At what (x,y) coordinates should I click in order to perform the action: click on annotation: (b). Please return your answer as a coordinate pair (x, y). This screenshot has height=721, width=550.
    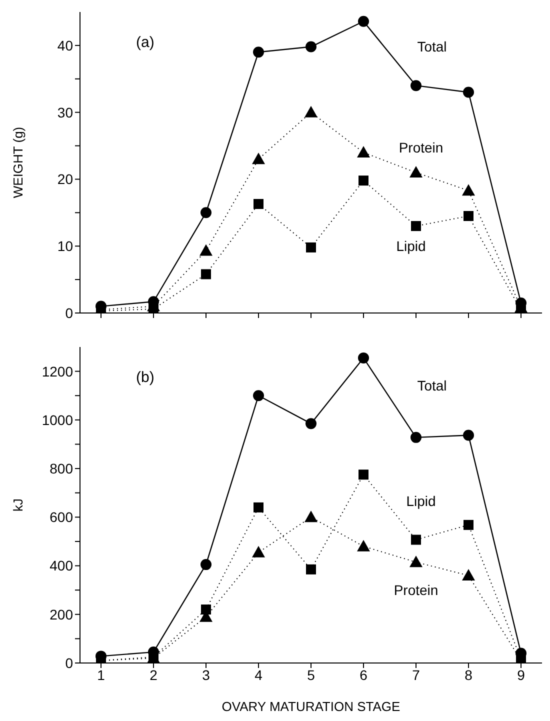
    Looking at the image, I should click on (145, 377).